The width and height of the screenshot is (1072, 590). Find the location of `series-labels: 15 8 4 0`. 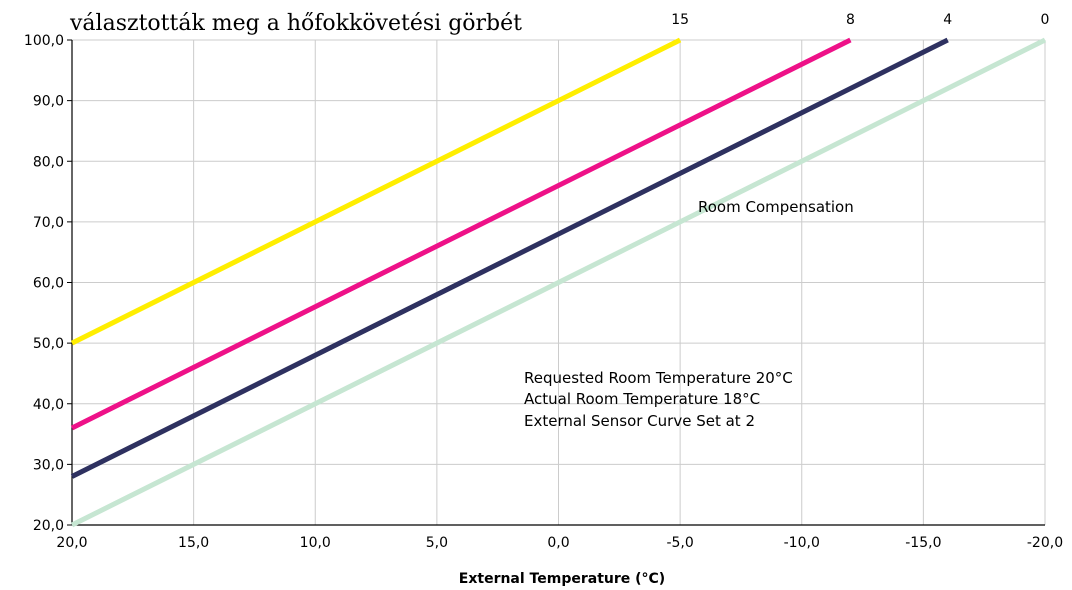

series-labels: 15 8 4 0 is located at coordinates (860, 20).